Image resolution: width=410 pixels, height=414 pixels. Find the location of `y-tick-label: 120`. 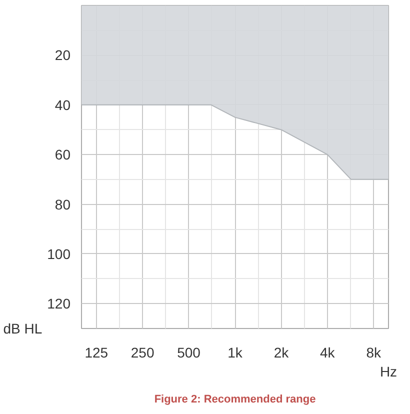

y-tick-label: 120 is located at coordinates (59, 304).